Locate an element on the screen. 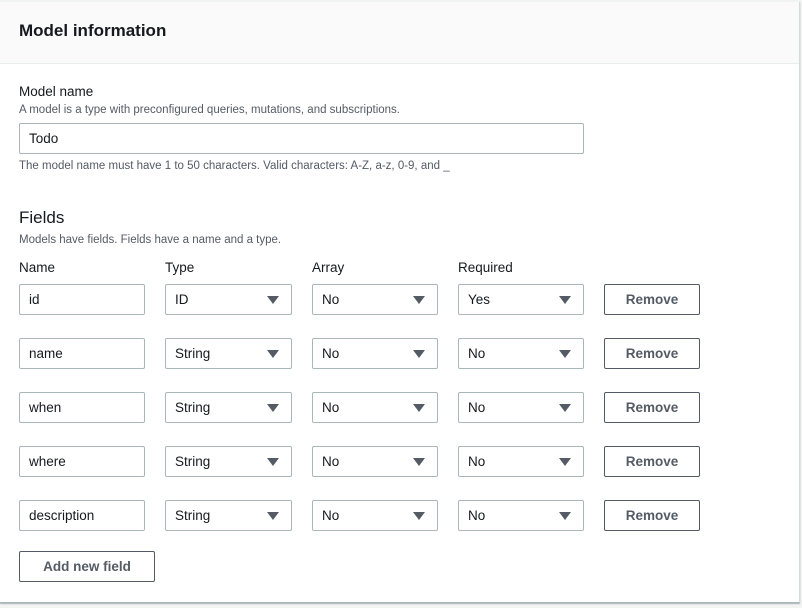  column-type-header: Type is located at coordinates (180, 267).